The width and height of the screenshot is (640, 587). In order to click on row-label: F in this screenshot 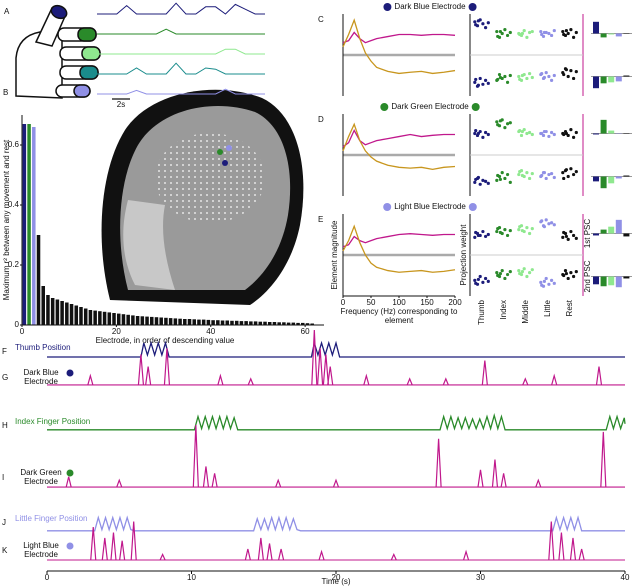, I will do `click(4, 351)`.